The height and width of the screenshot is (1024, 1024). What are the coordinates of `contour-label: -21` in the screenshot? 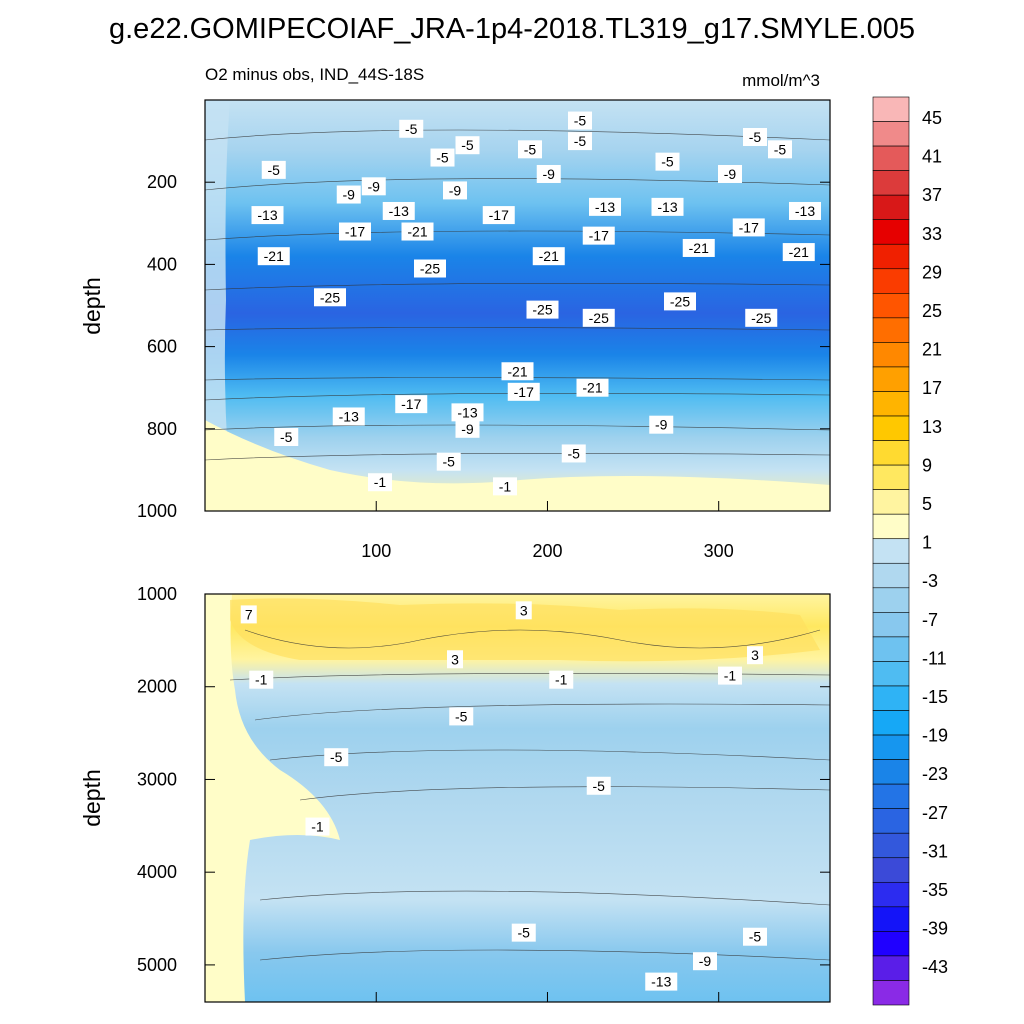 It's located at (417, 231).